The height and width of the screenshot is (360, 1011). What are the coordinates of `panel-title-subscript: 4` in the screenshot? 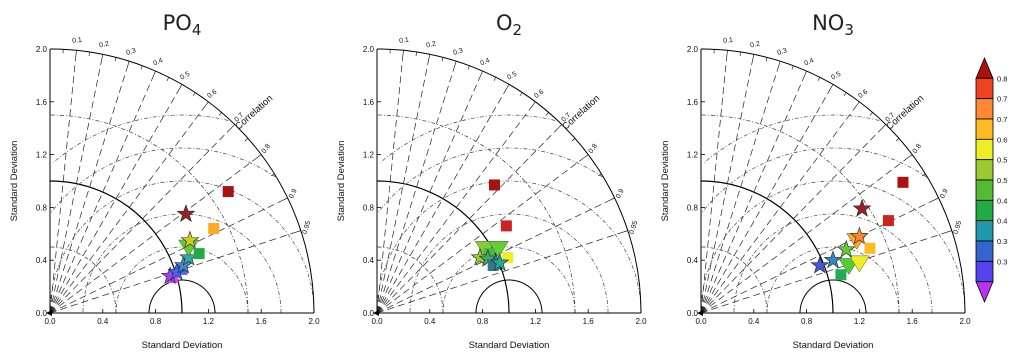 It's located at (197, 30).